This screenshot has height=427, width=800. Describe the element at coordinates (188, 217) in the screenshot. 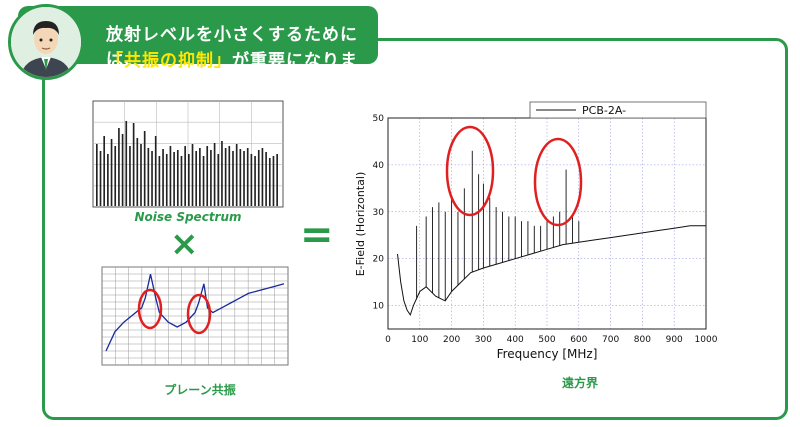

I see `noise-spectrum-caption: Noise Spectrum` at that location.